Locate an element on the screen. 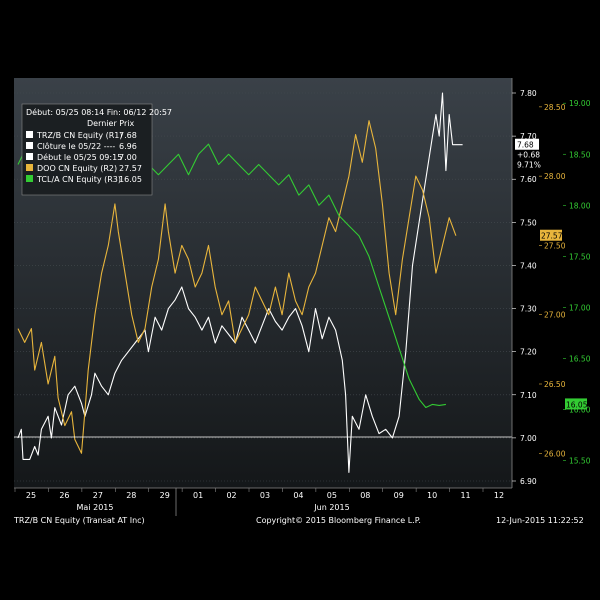  r3-tick-label: 18.00 is located at coordinates (580, 205).